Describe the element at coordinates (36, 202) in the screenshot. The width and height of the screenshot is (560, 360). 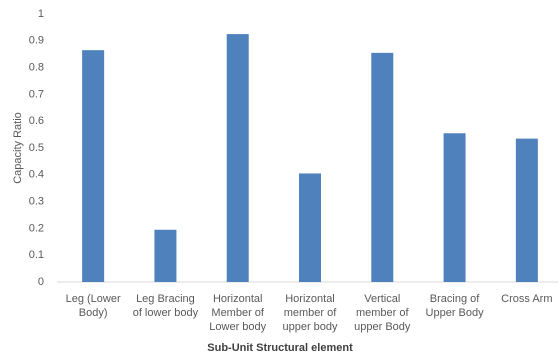
I see `y-tick-label: 0.3` at that location.